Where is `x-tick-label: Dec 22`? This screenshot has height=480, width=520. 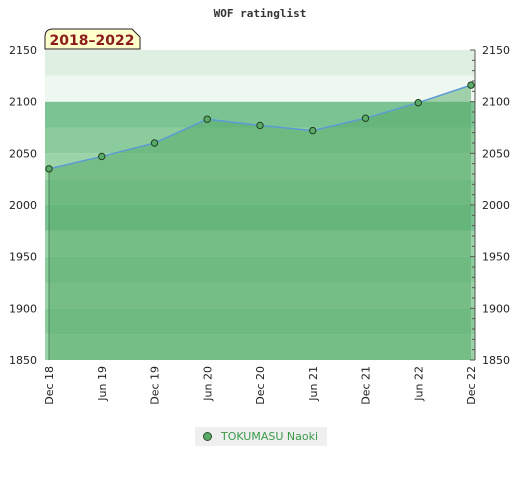 x-tick-label: Dec 22 is located at coordinates (471, 385).